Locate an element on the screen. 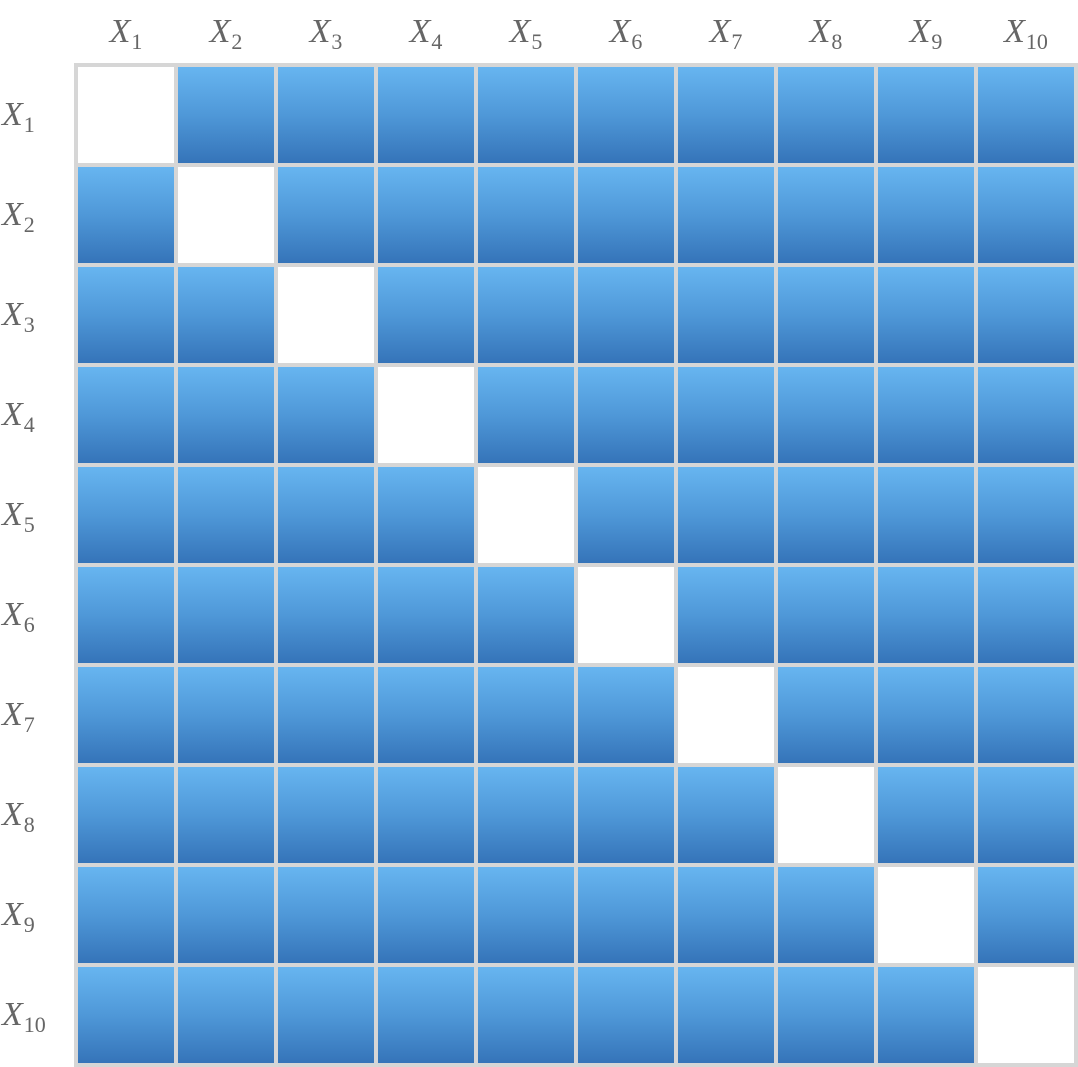  row-label-2-subscript: 2 is located at coordinates (29, 224).